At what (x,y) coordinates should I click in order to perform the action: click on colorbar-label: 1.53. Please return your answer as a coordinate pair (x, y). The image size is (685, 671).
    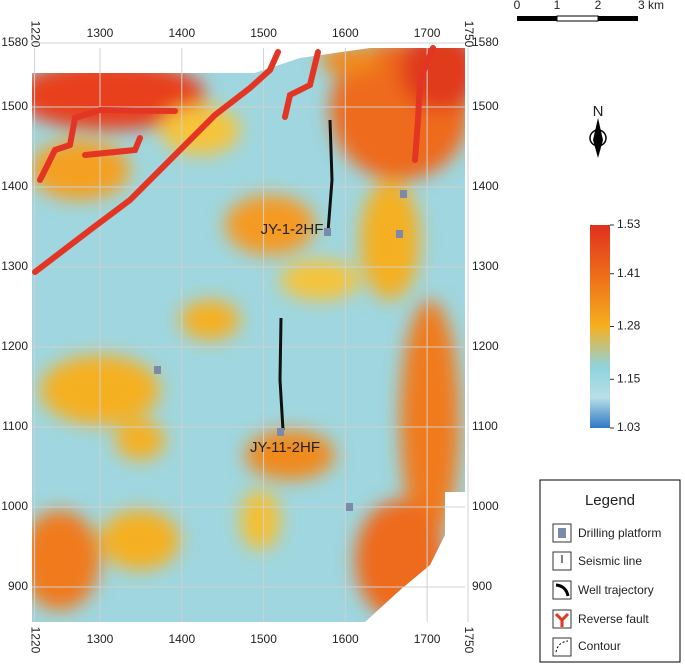
    Looking at the image, I should click on (629, 224).